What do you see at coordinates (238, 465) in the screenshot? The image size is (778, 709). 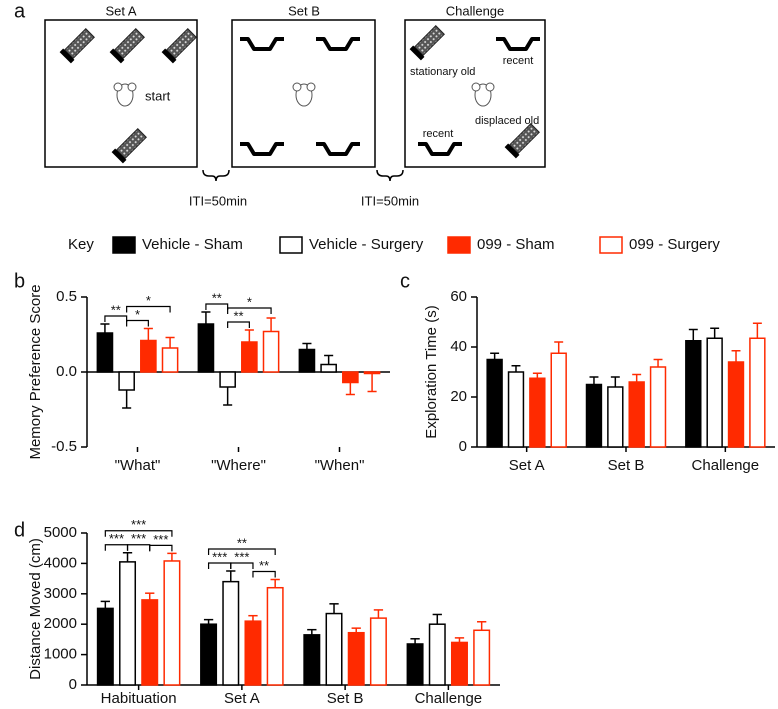 I see `x-tick-label: "Where"` at bounding box center [238, 465].